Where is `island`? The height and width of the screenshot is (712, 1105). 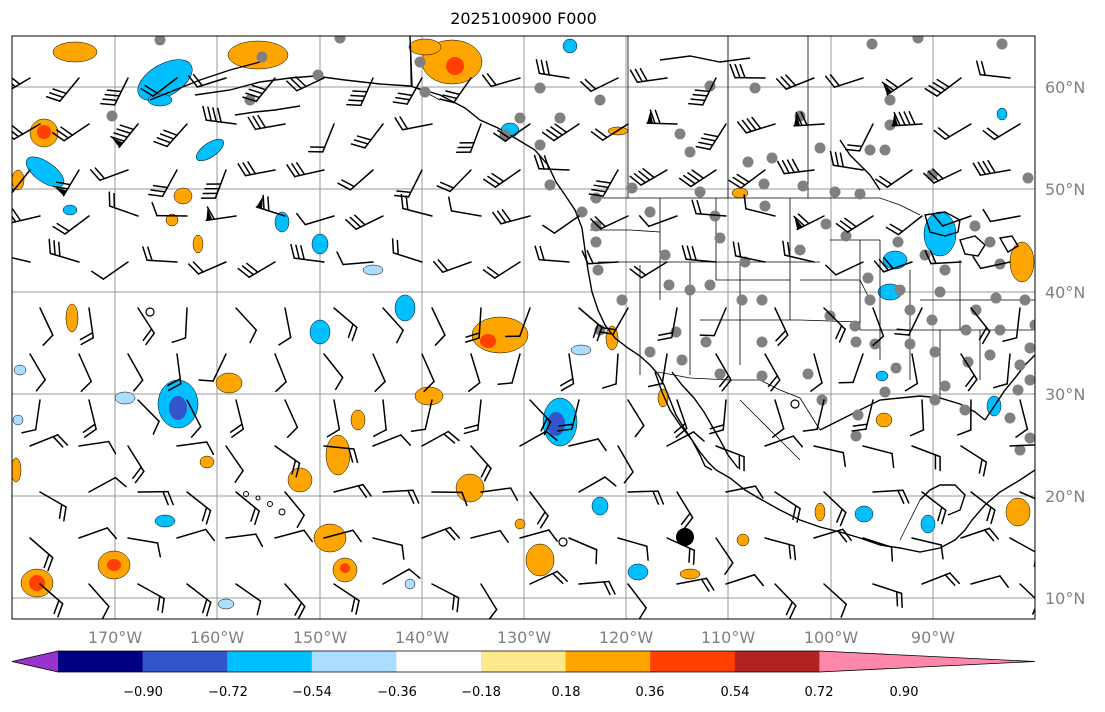
island is located at coordinates (246, 494).